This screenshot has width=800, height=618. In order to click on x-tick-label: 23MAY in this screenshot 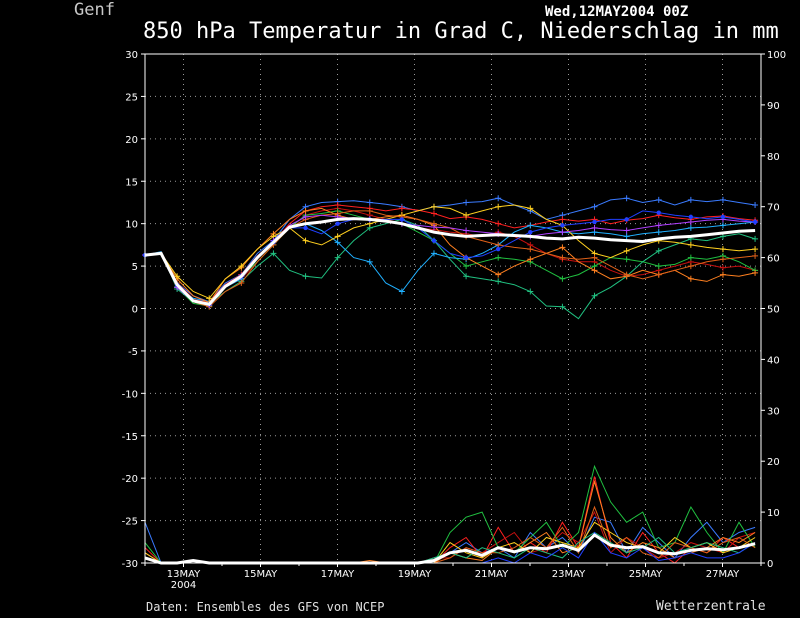, I will do `click(569, 574)`.